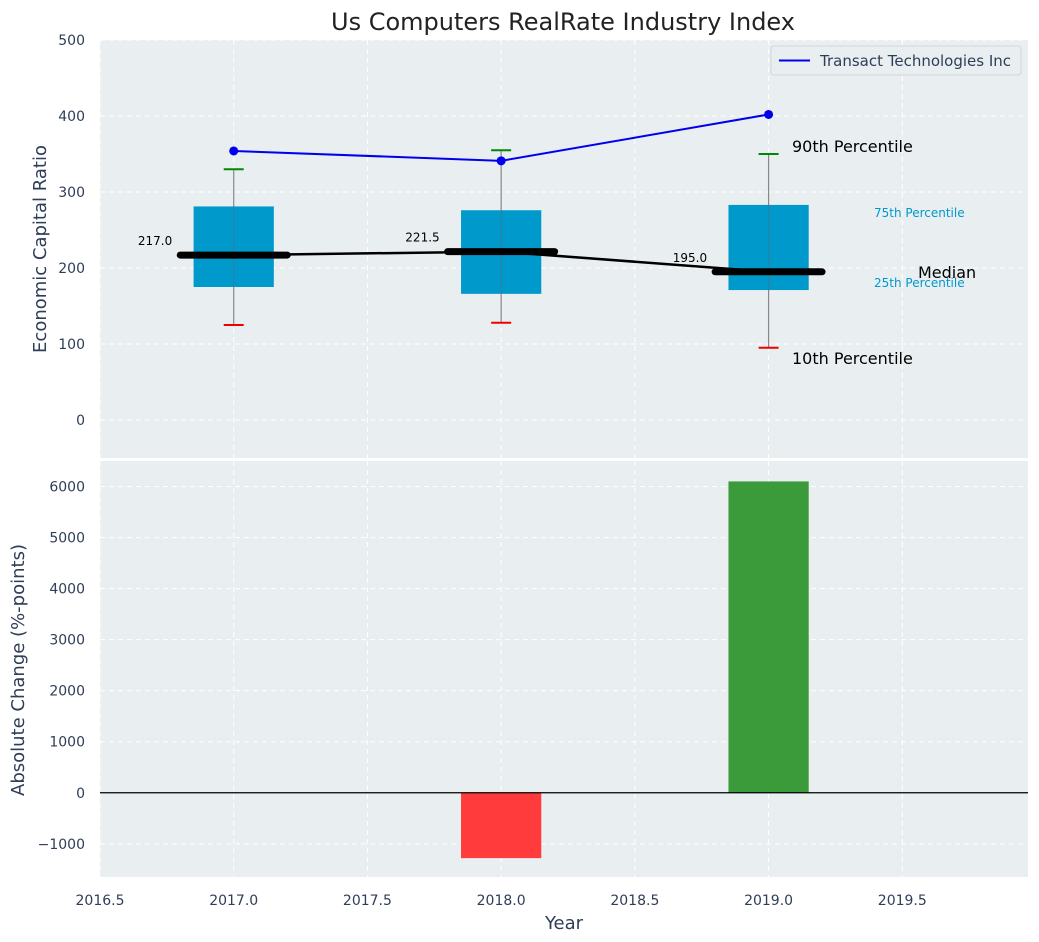 The width and height of the screenshot is (1039, 942). I want to click on x-tick-label: 2016.5, so click(100, 901).